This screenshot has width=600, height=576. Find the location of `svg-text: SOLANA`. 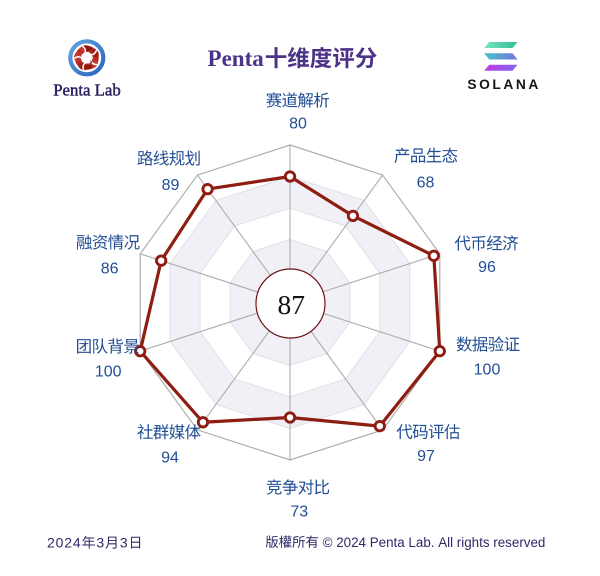

svg-text: SOLANA is located at coordinates (504, 84).